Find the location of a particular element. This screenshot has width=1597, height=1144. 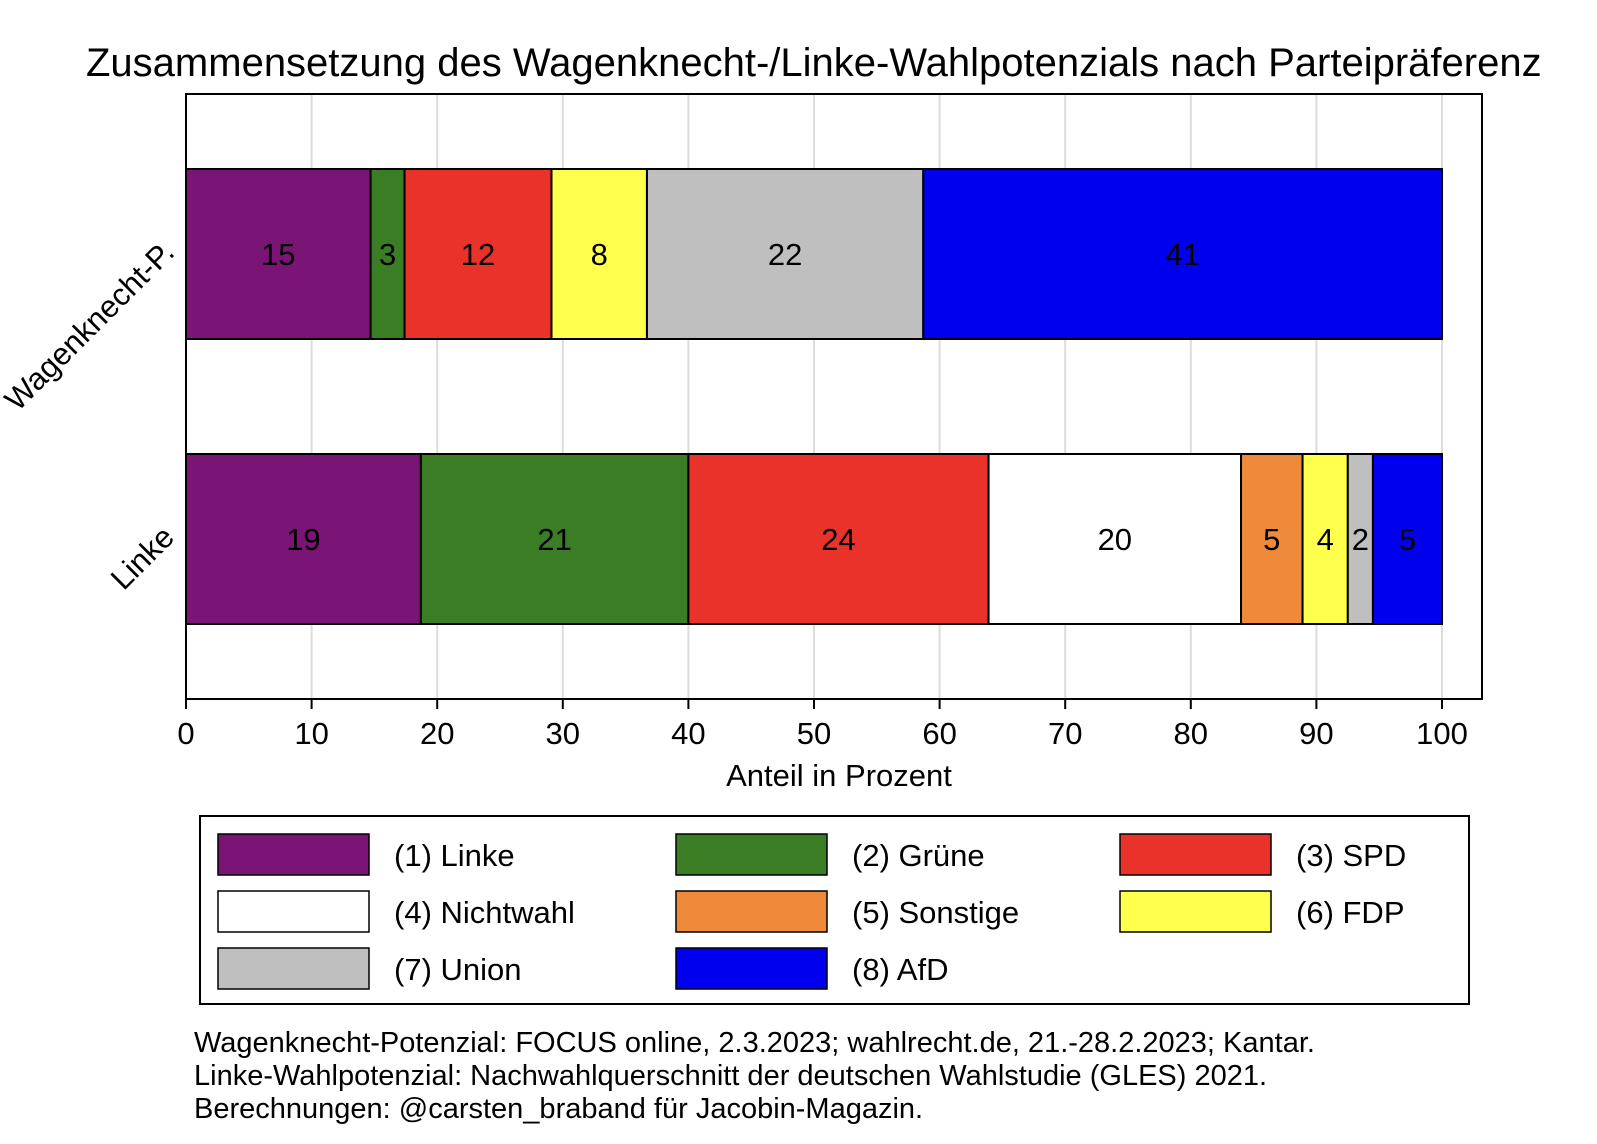

x-tick-label: 30 is located at coordinates (563, 733).